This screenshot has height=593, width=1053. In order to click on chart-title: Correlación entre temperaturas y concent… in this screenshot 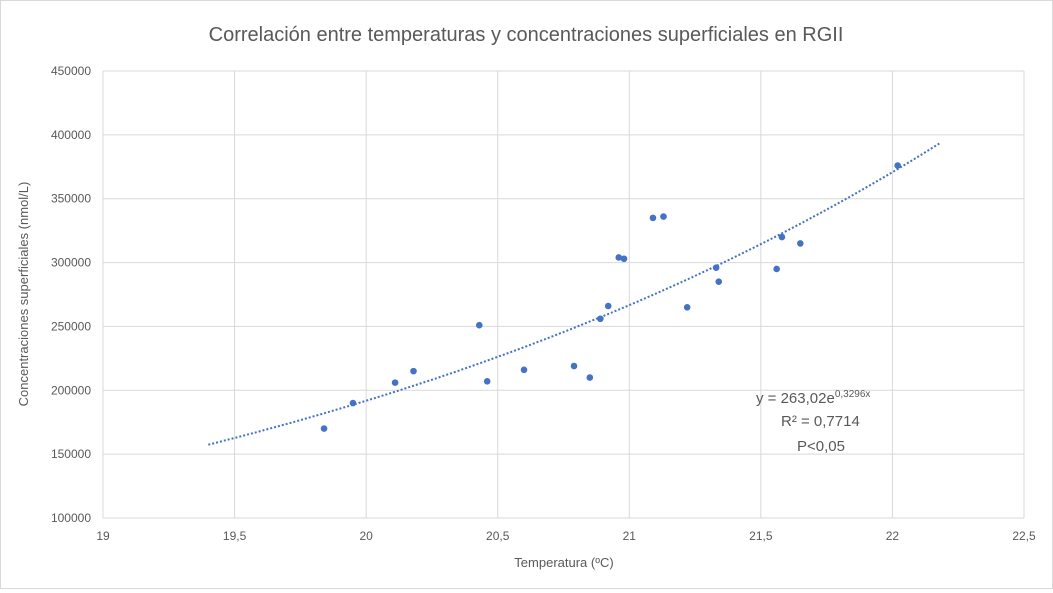, I will do `click(526, 35)`.